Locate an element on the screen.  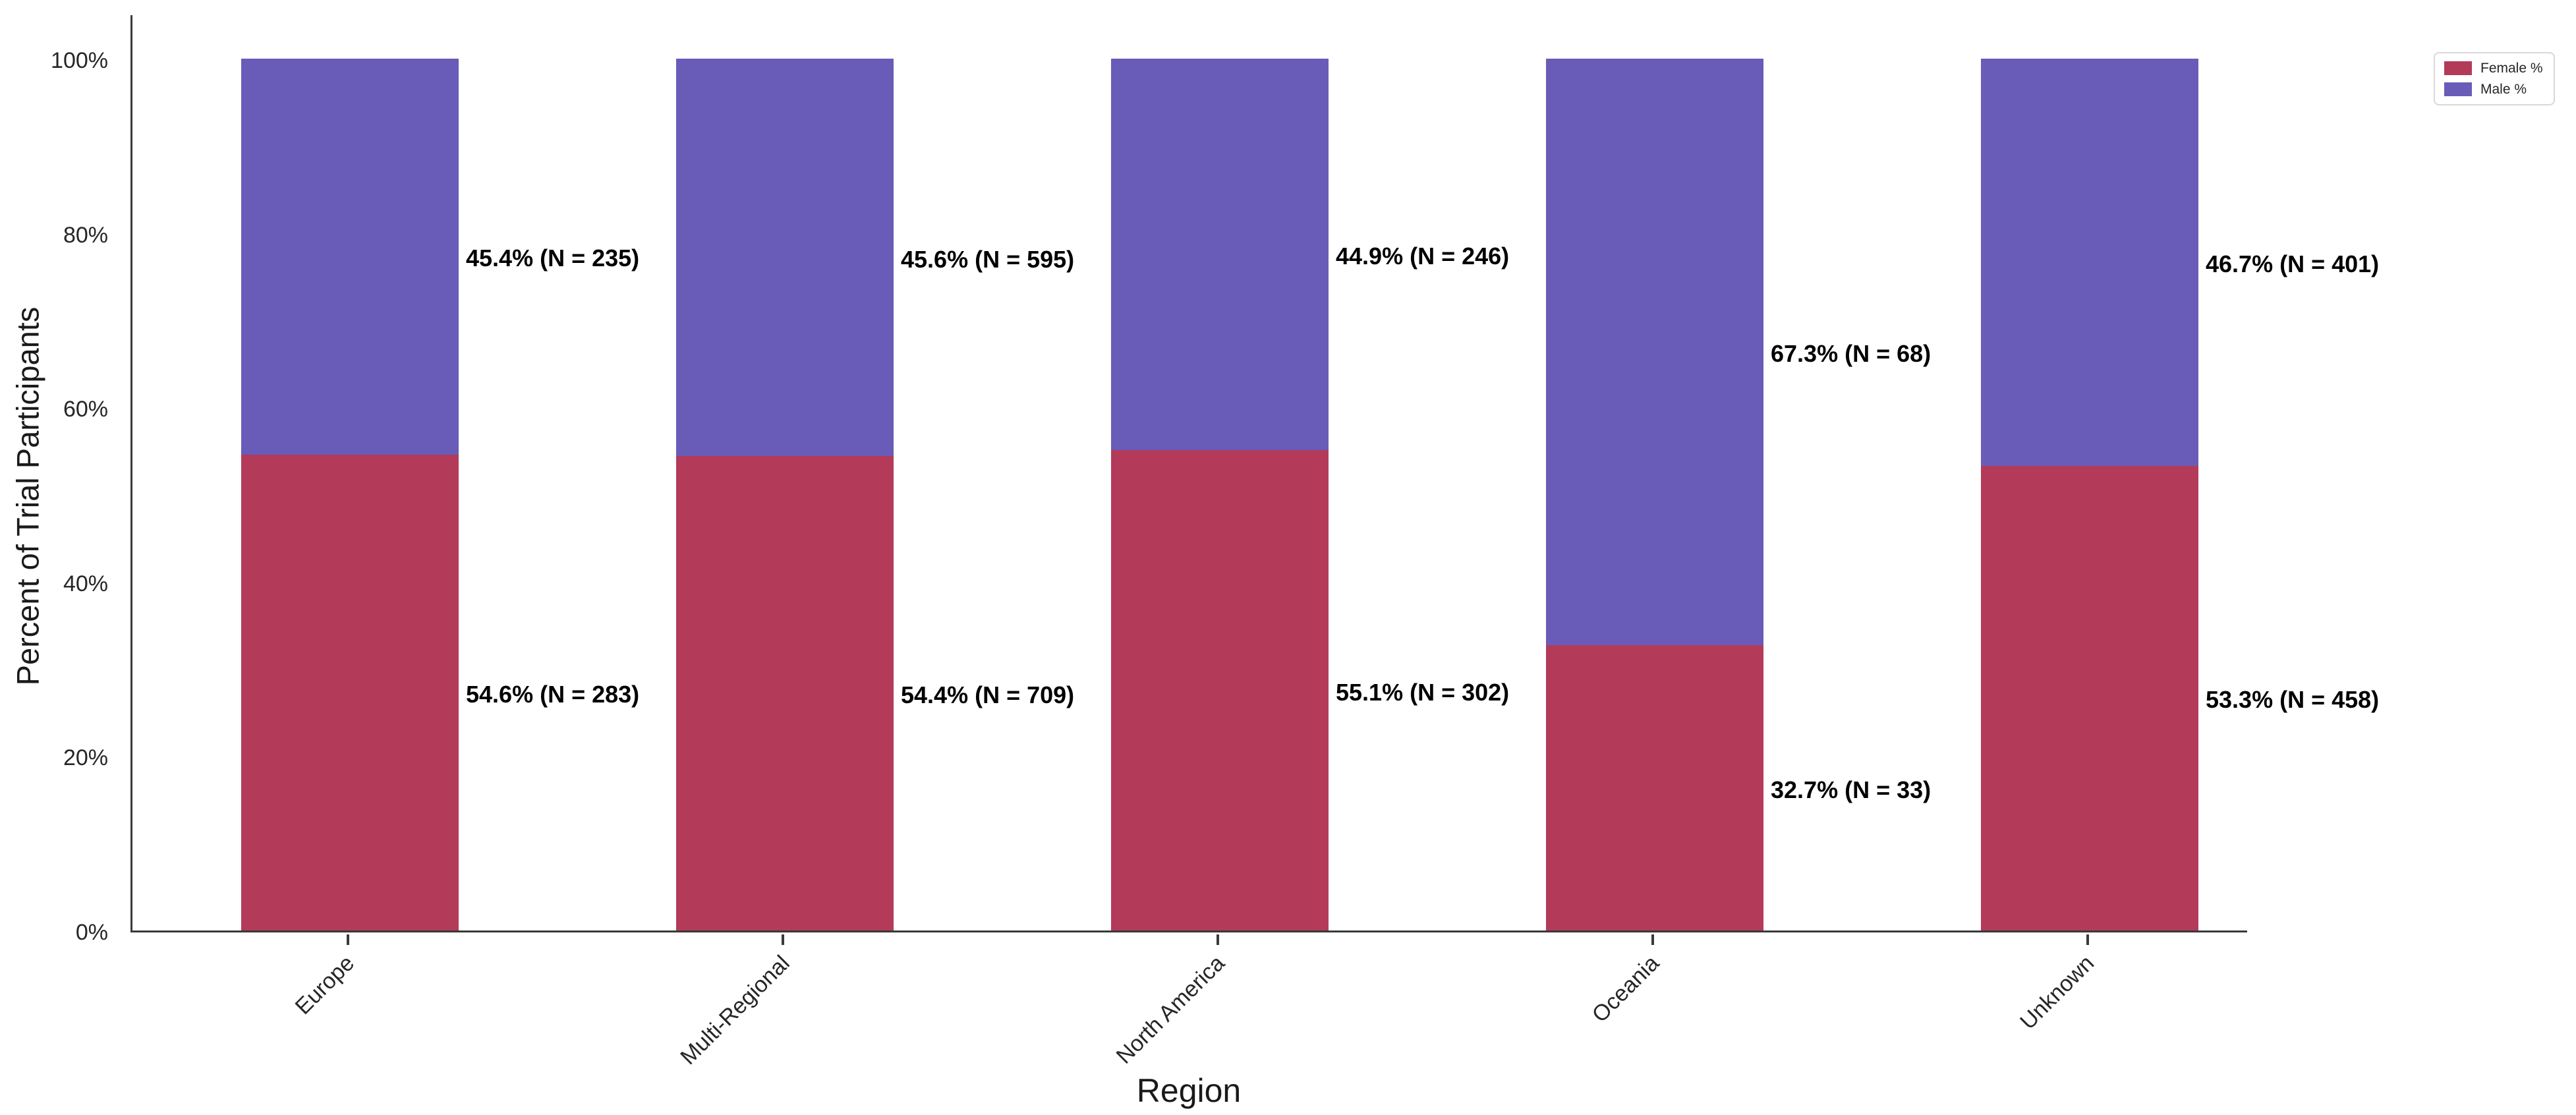
bar-oceania is located at coordinates (1654, 494).